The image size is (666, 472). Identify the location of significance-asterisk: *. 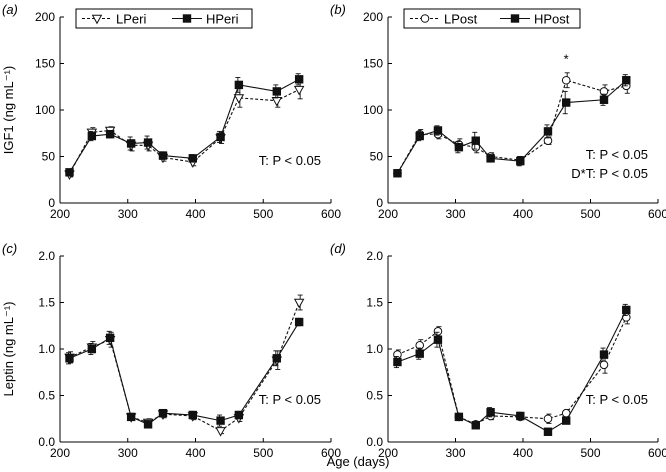
(566, 59).